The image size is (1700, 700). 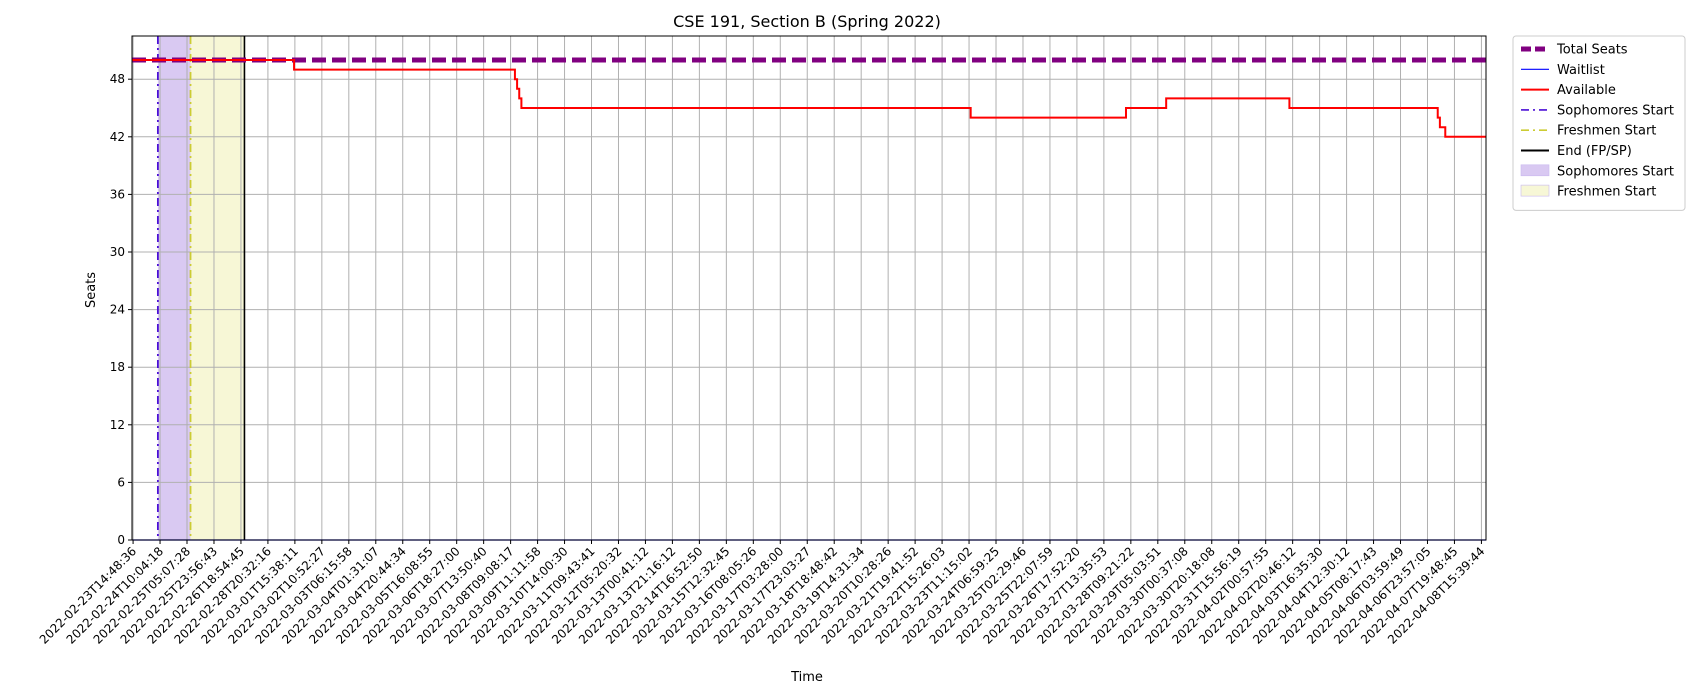 I want to click on y-tick-label: 48, so click(x=117, y=79).